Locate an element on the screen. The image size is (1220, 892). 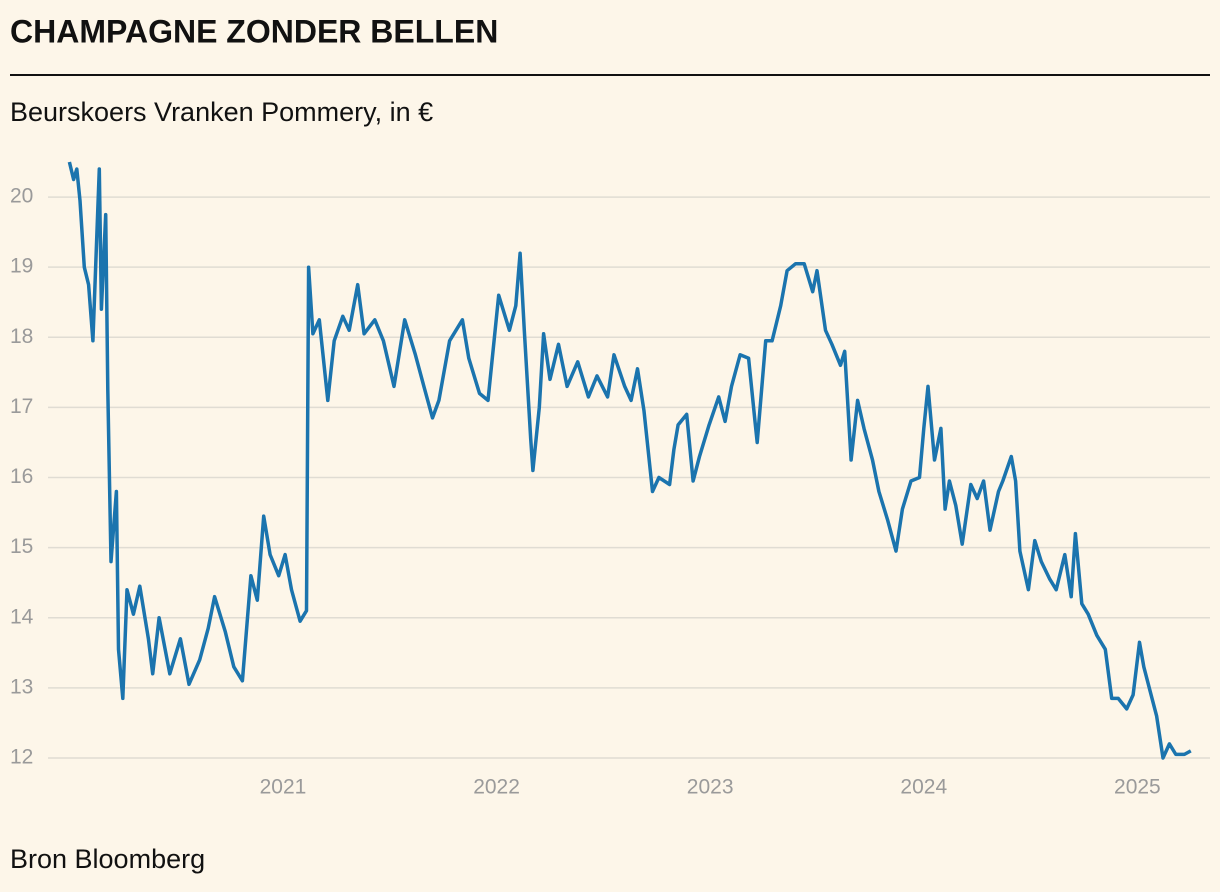
chart-subtitle: Beurskoers Vranken Pommery, in € is located at coordinates (221, 112).